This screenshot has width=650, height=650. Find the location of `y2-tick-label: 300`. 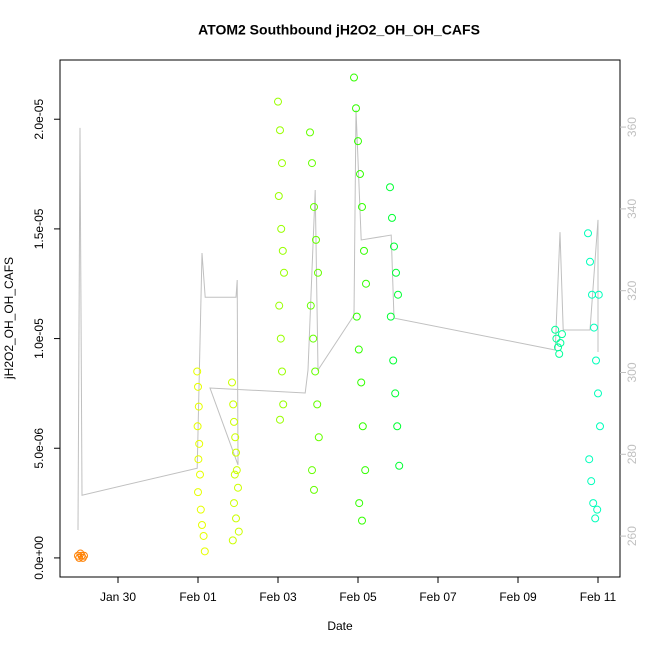

y2-tick-label: 300 is located at coordinates (632, 372).